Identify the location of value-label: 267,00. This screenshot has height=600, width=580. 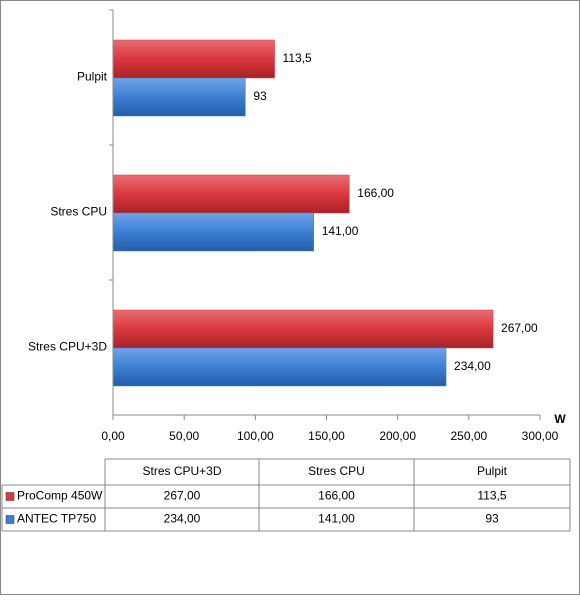
(519, 328).